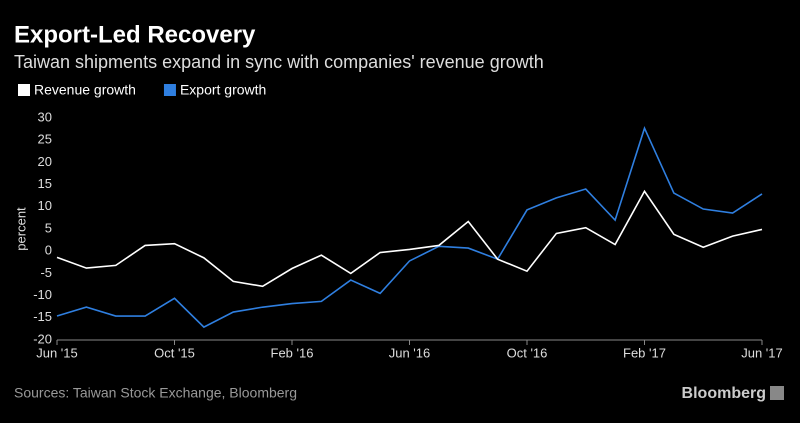 The height and width of the screenshot is (423, 800). What do you see at coordinates (174, 352) in the screenshot?
I see `x-tick-label: Oct '15` at bounding box center [174, 352].